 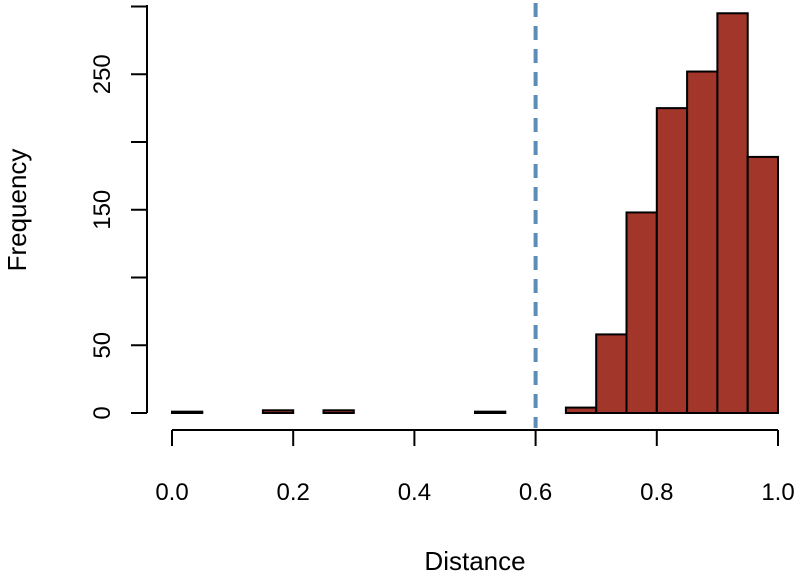 What do you see at coordinates (293, 492) in the screenshot?
I see `x-tick-label: 0.2` at bounding box center [293, 492].